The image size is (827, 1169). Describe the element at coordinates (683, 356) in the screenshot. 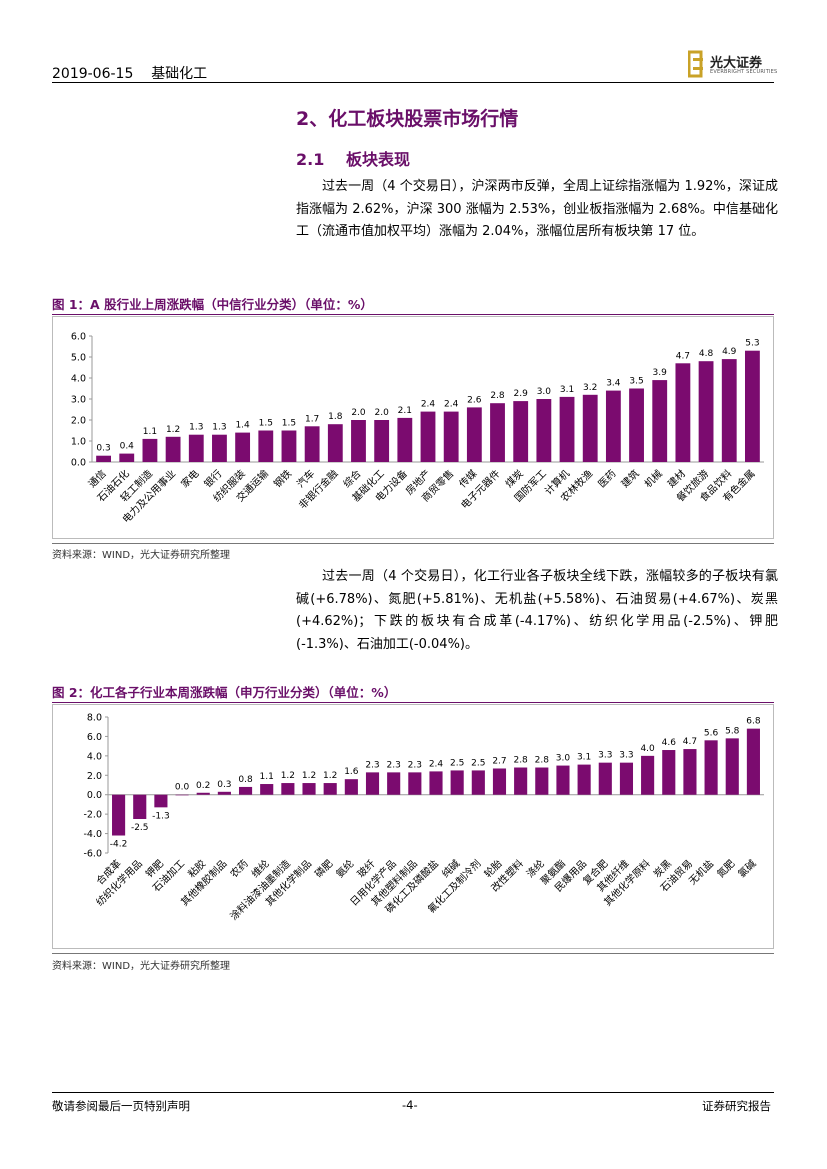

I see `chart1-value-label: 4.7` at that location.